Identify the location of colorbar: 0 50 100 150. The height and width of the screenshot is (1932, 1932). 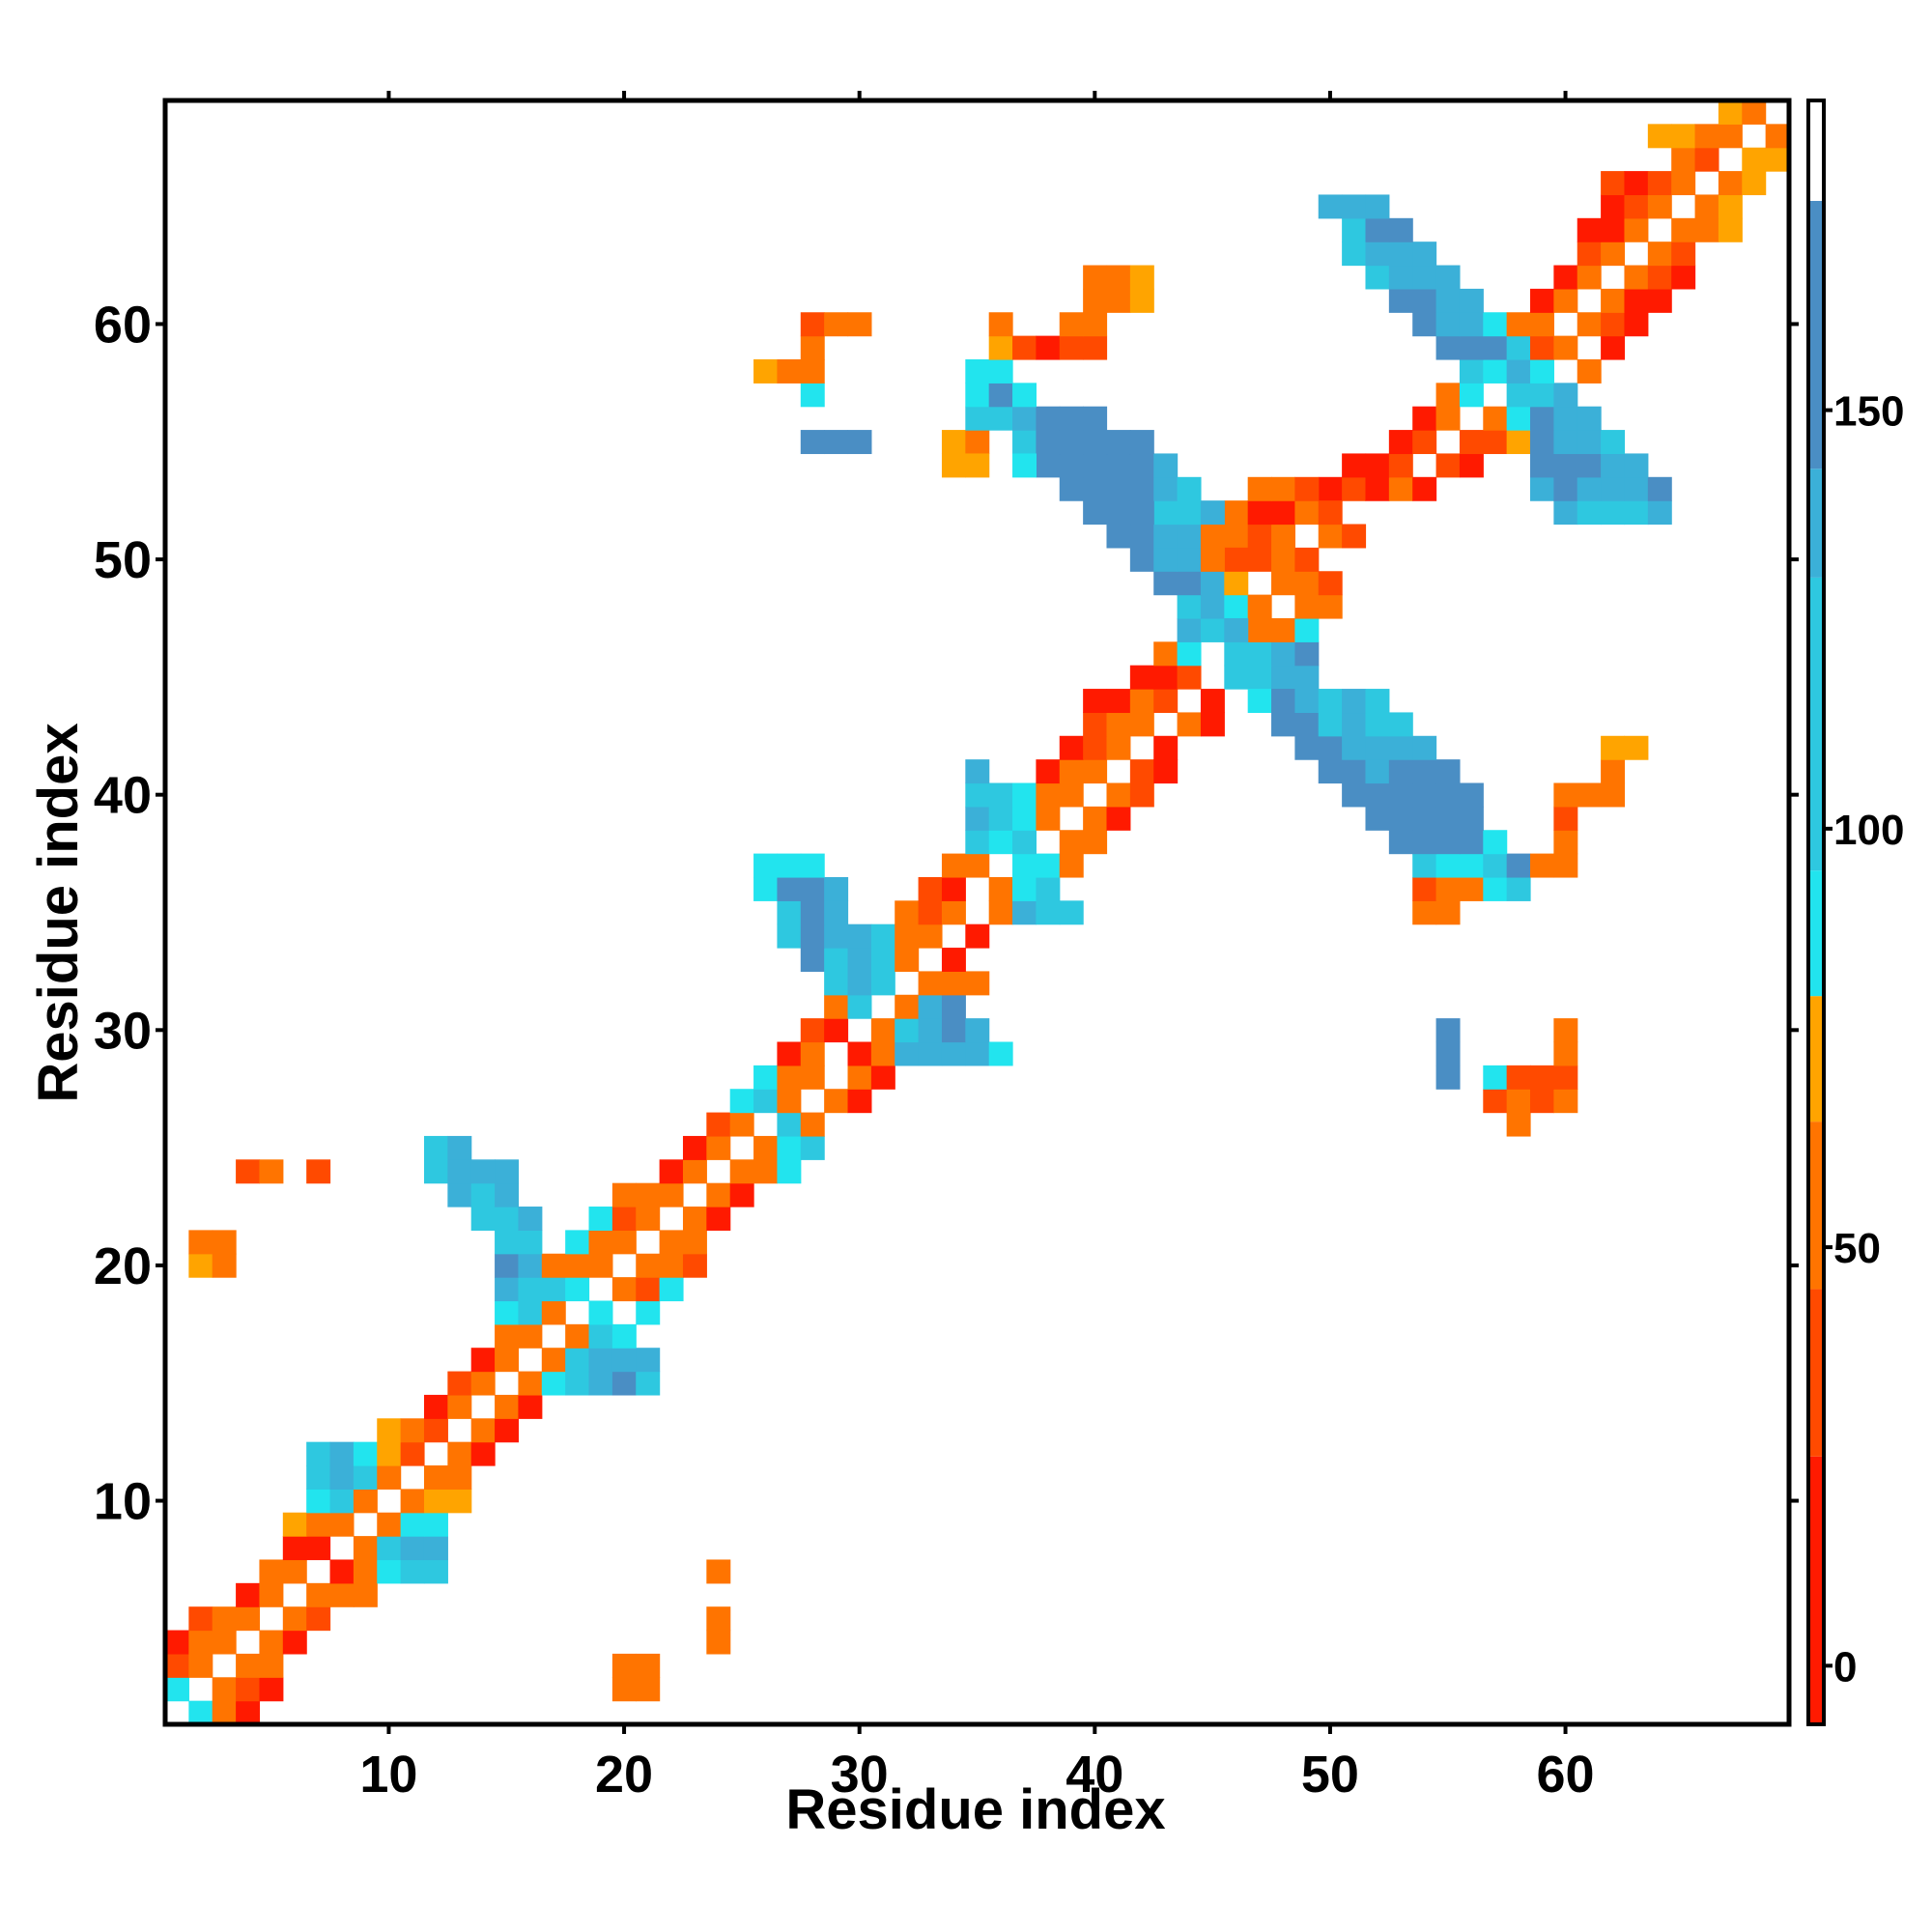
(1855, 912).